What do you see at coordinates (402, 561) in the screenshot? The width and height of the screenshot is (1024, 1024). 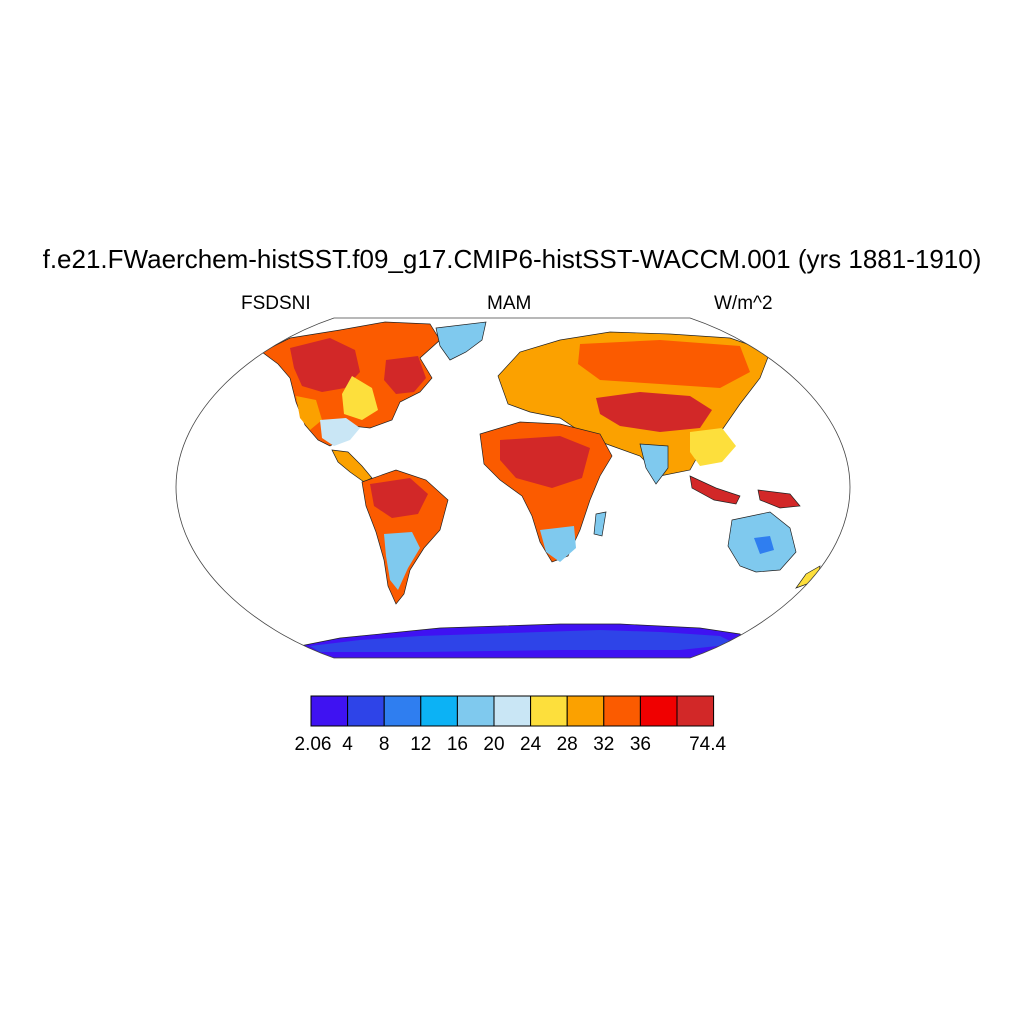 I see `south-america-south` at bounding box center [402, 561].